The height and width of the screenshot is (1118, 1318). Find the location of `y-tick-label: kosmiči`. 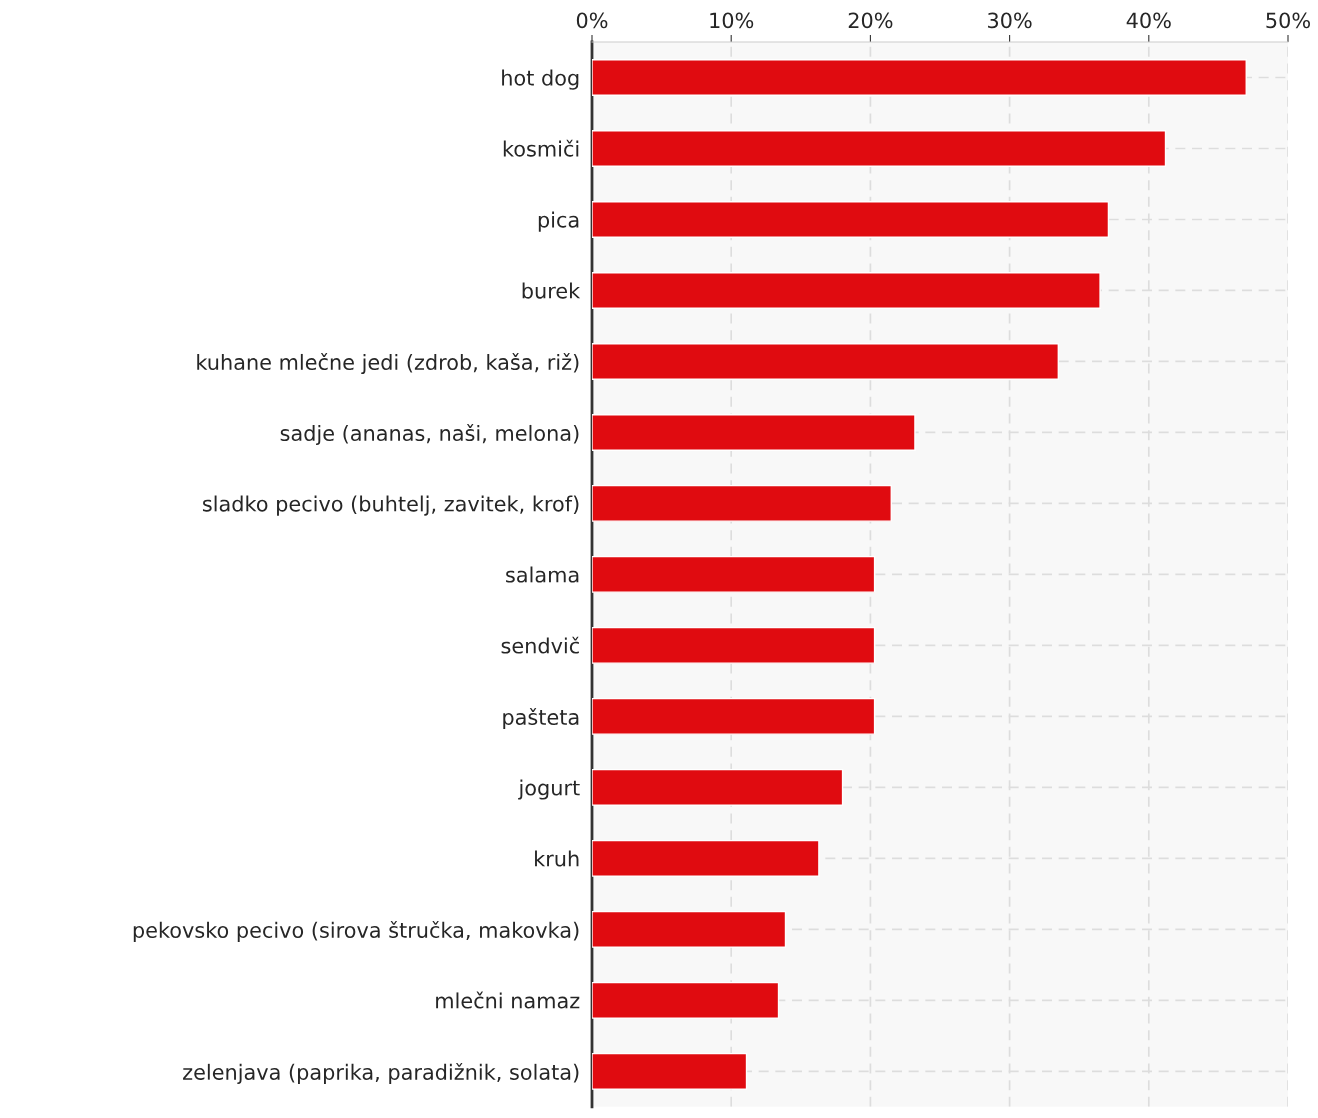

y-tick-label: kosmiči is located at coordinates (541, 148).